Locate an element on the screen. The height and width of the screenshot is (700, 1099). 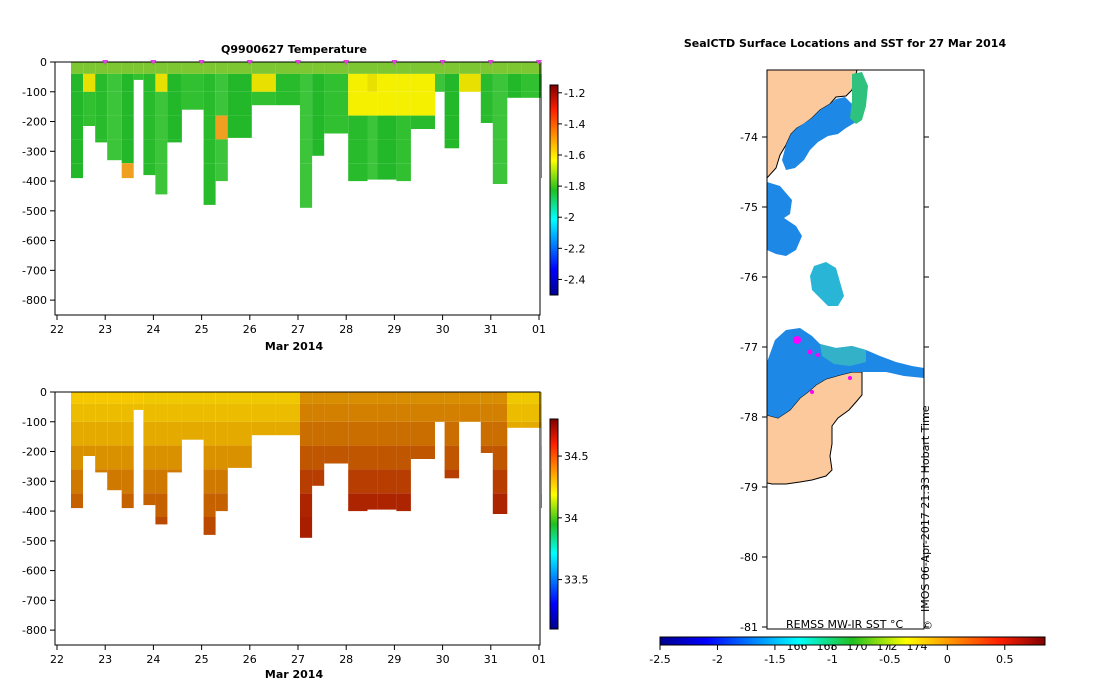
lat-tick-label: -79 is located at coordinates (749, 487).